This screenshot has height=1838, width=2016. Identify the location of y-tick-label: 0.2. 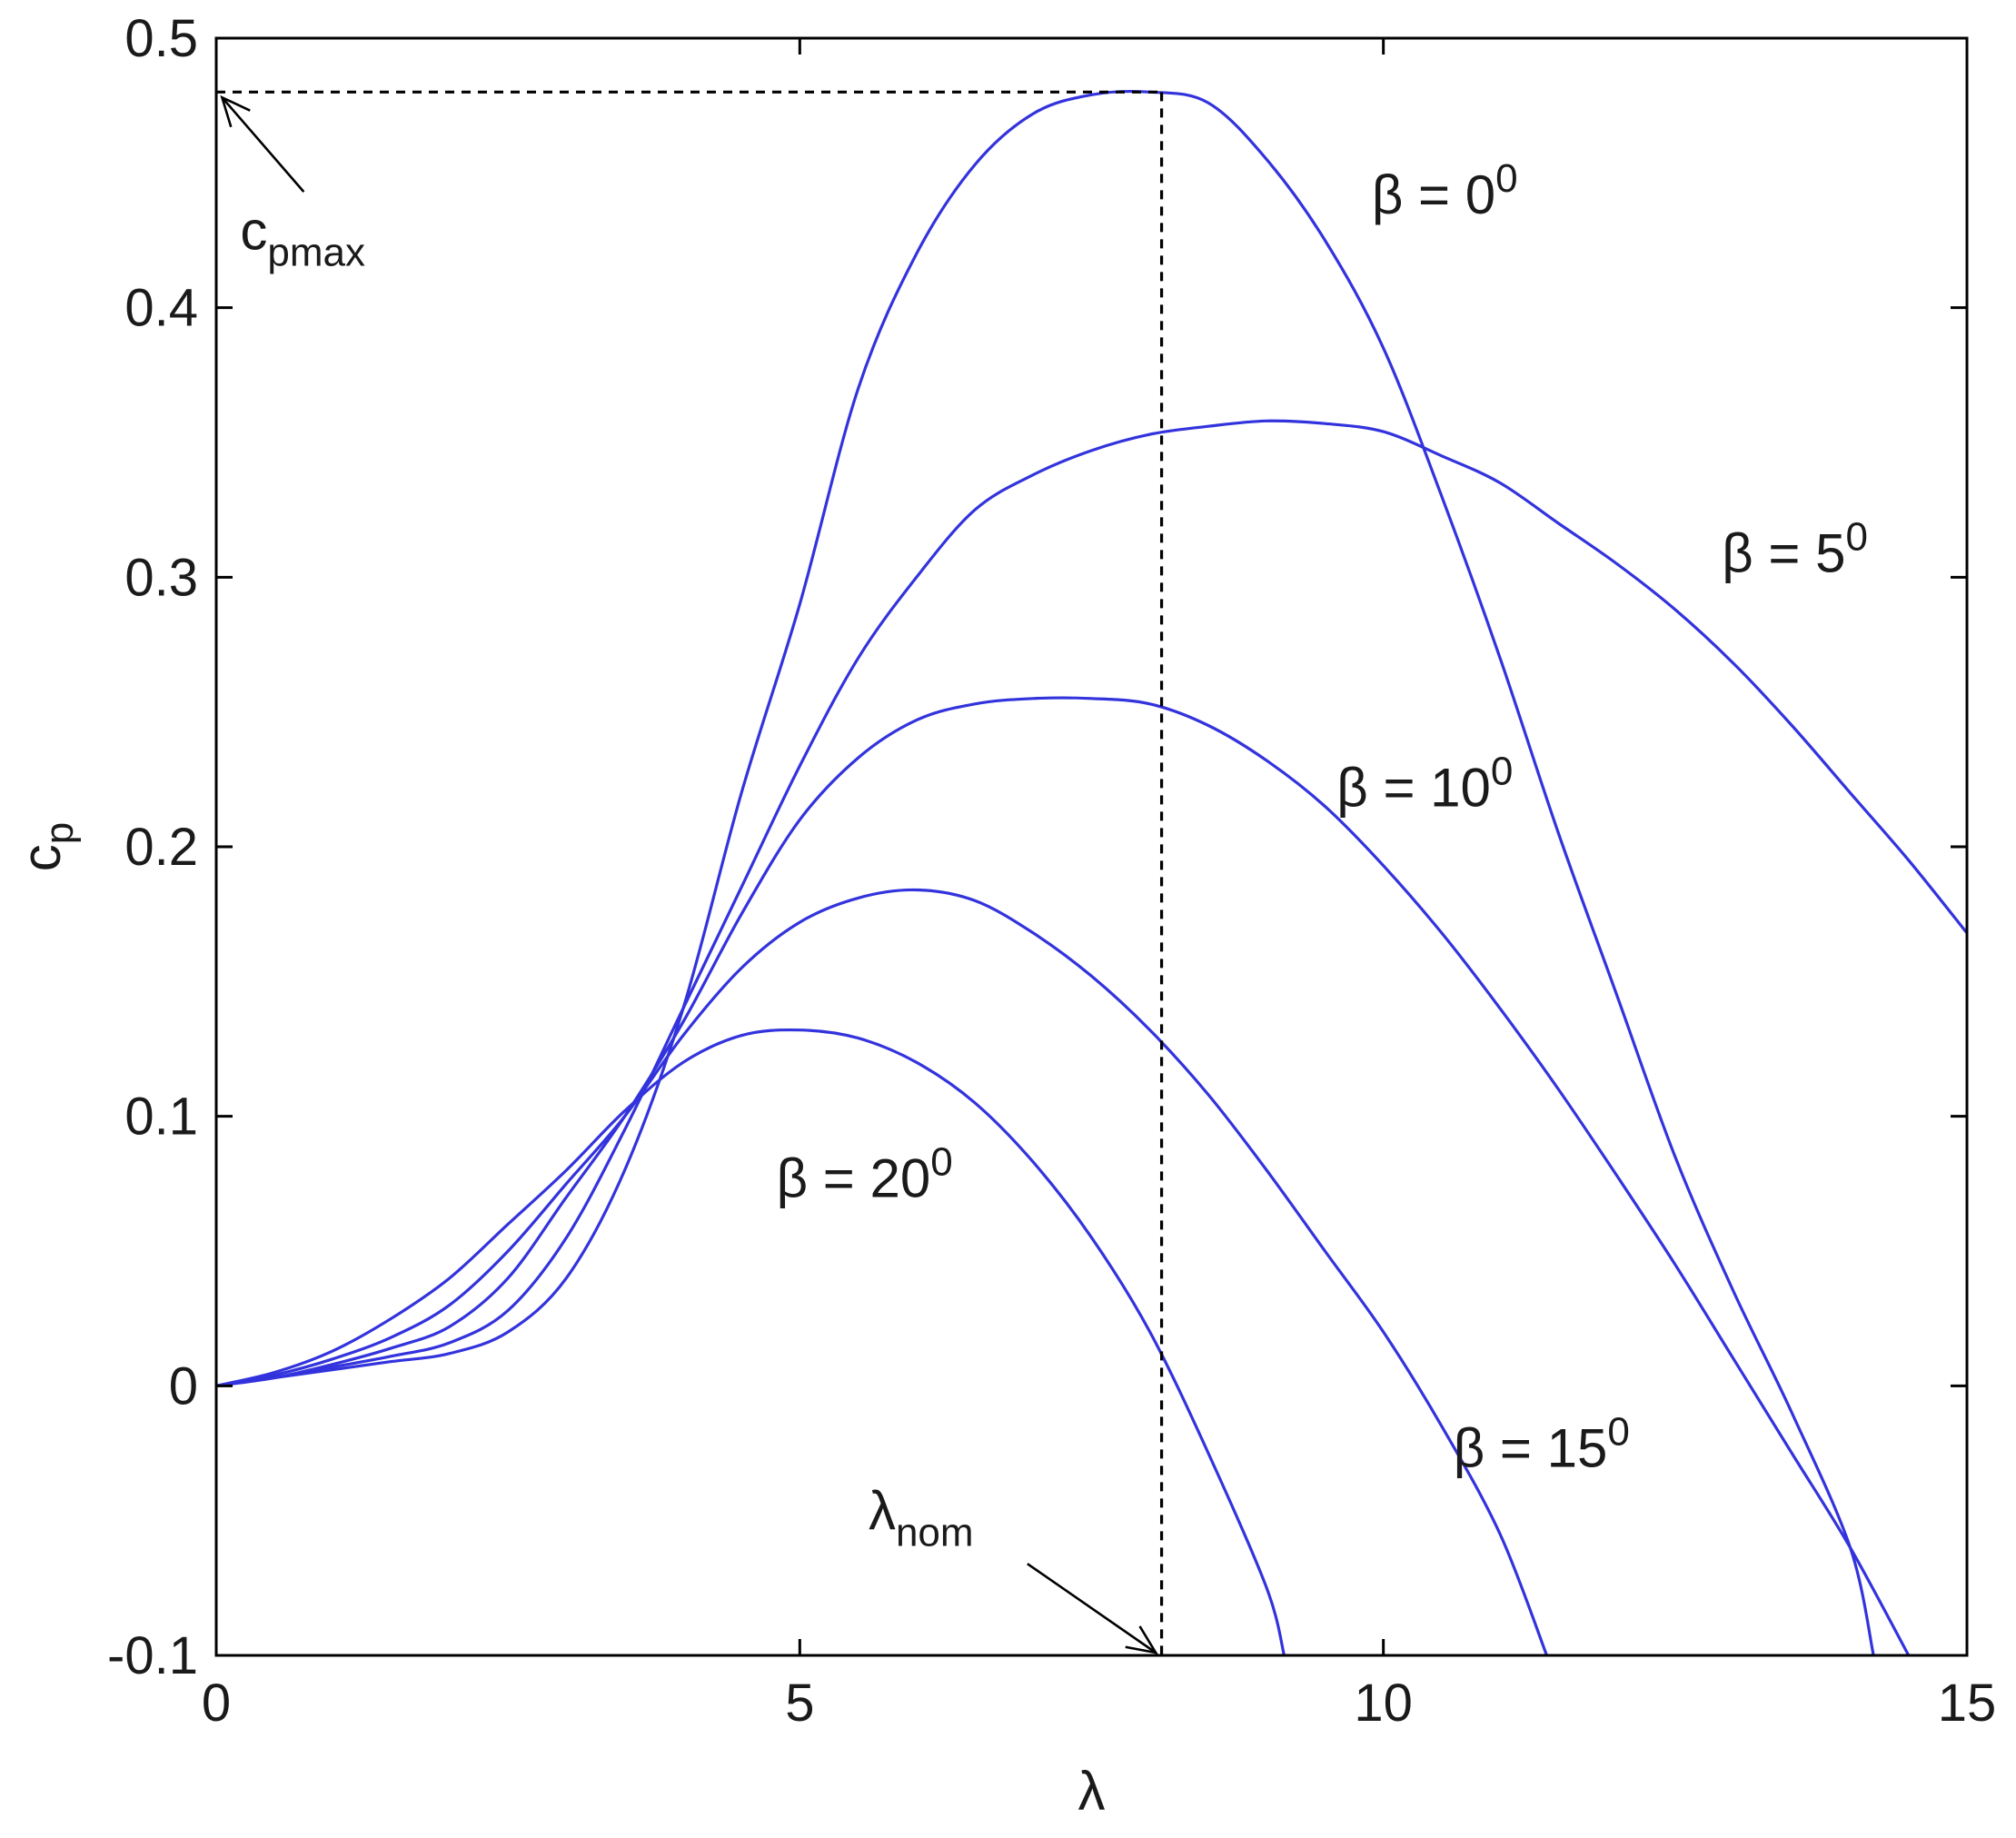
(161, 847).